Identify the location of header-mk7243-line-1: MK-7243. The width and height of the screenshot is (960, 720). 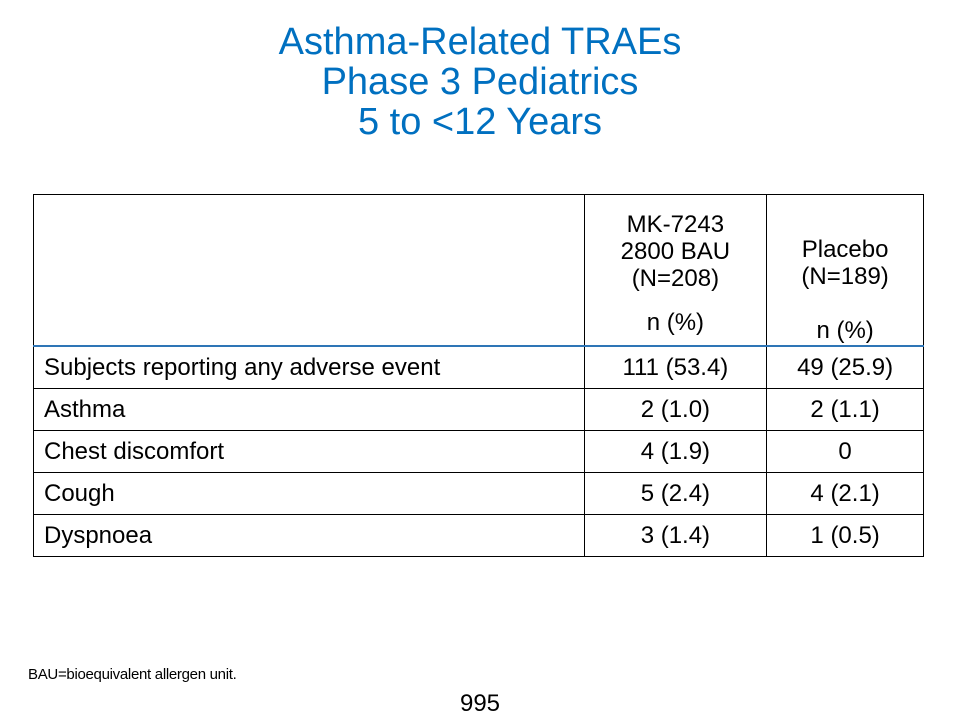
(675, 224).